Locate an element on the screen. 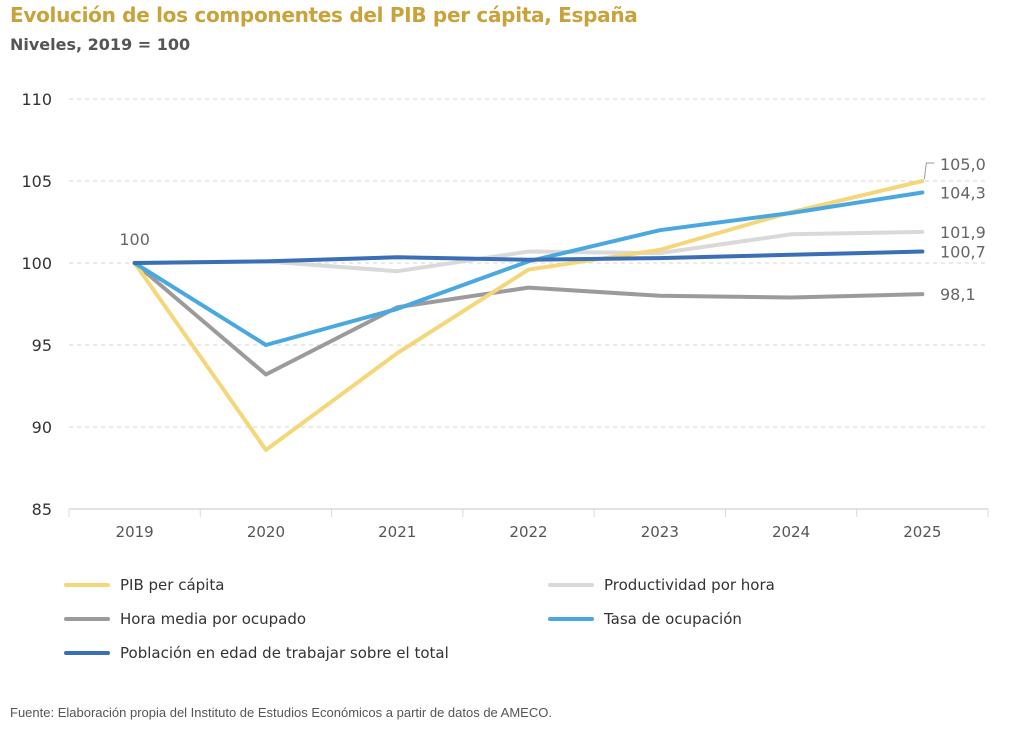  legend-item-pib: PIB per cápita is located at coordinates (144, 585).